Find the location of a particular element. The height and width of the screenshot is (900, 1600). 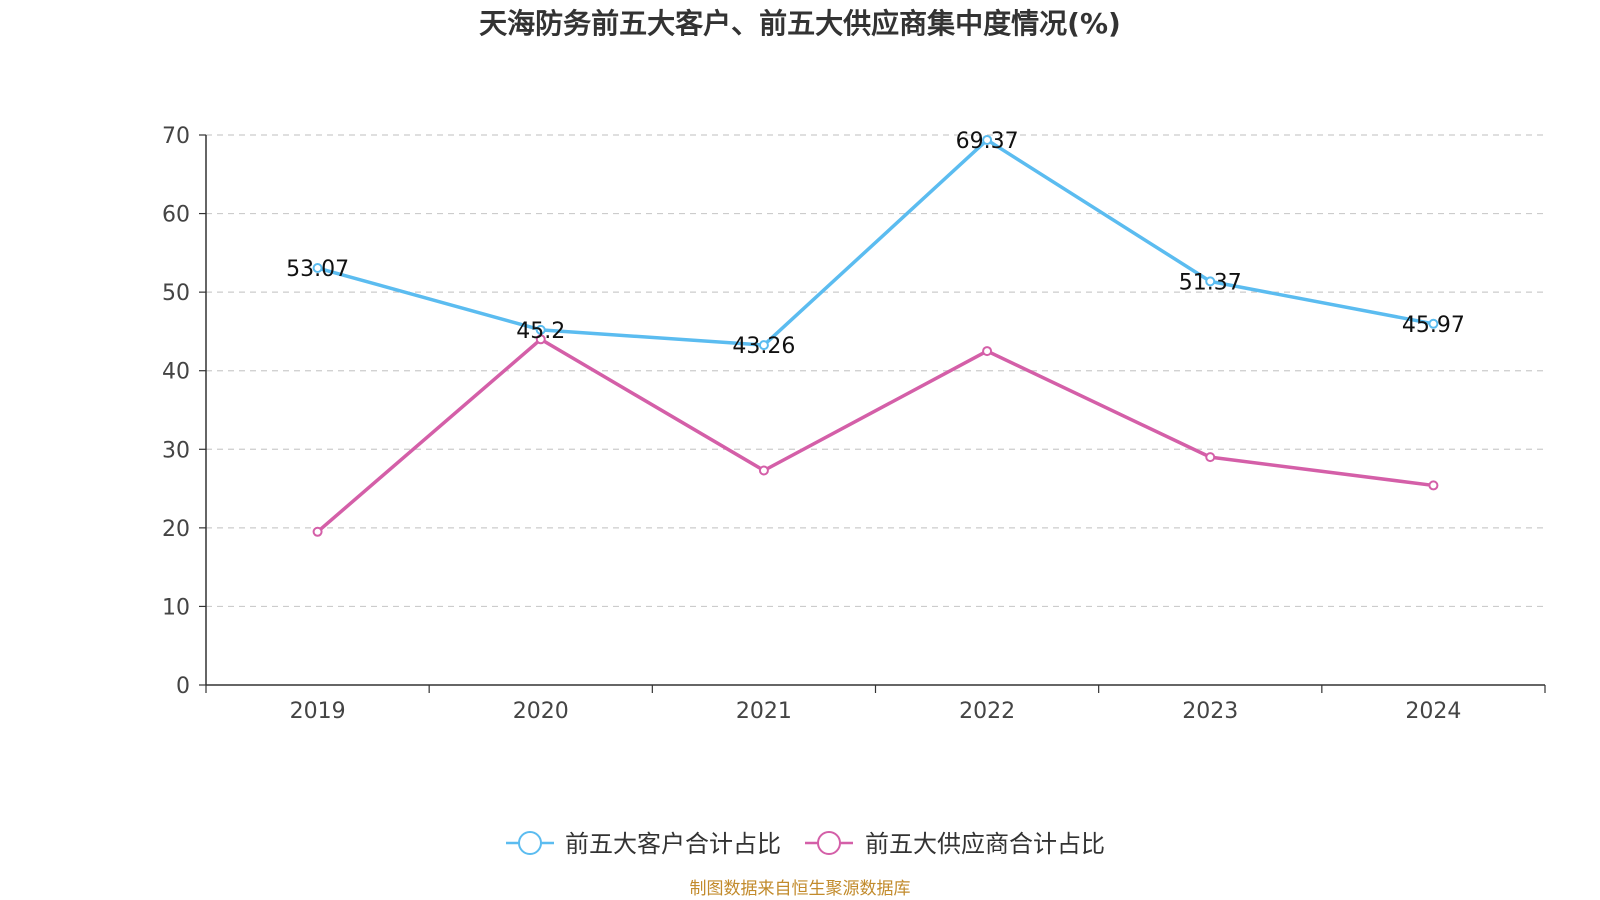

y-tick-label: 20 is located at coordinates (176, 529).